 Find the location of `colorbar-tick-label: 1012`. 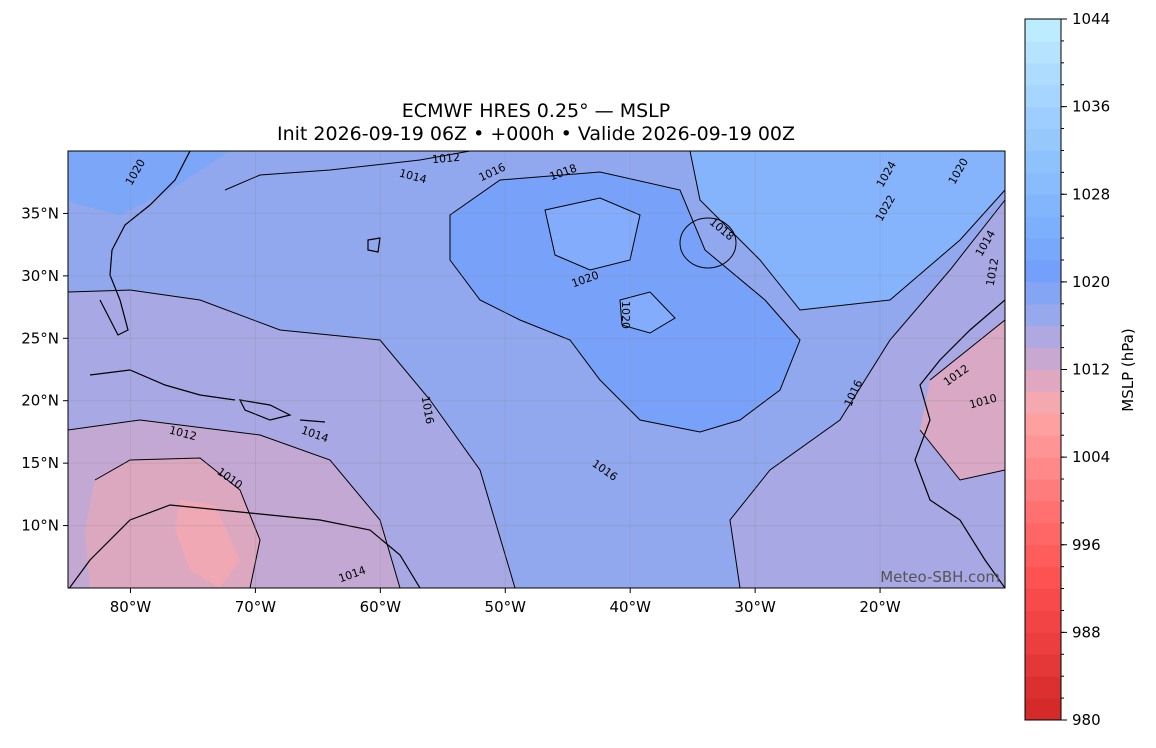

colorbar-tick-label: 1012 is located at coordinates (1091, 370).